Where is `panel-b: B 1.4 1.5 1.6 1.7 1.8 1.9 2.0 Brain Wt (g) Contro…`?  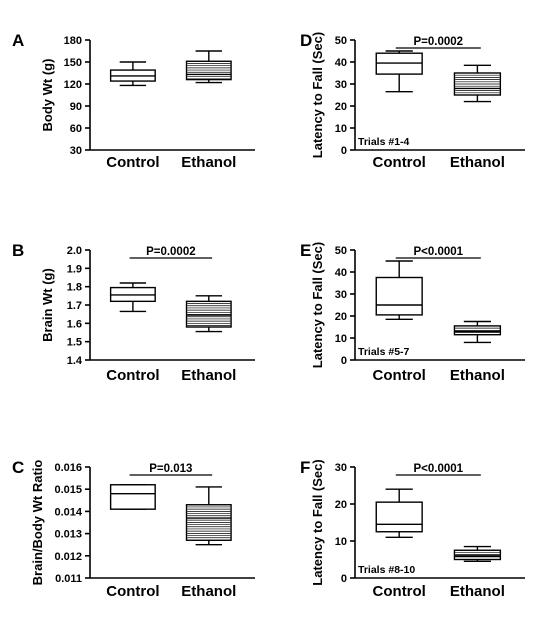 panel-b: B 1.4 1.5 1.6 1.7 1.8 1.9 2.0 Brain Wt (g) Contro… is located at coordinates (133, 312).